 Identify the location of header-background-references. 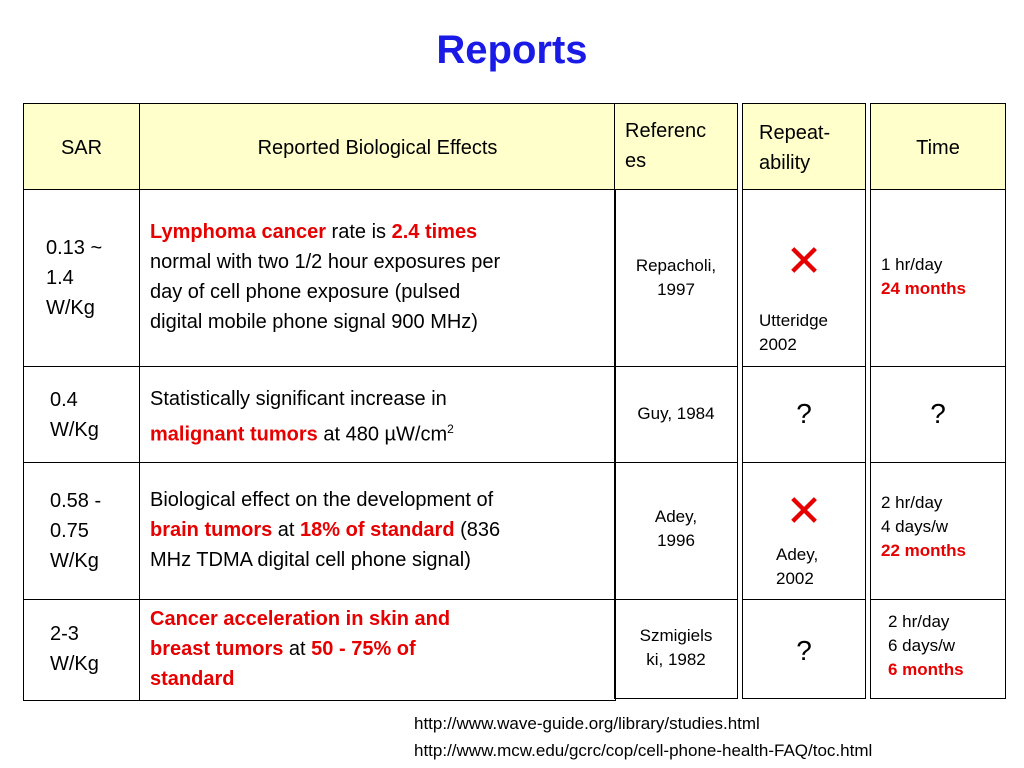
(676, 147).